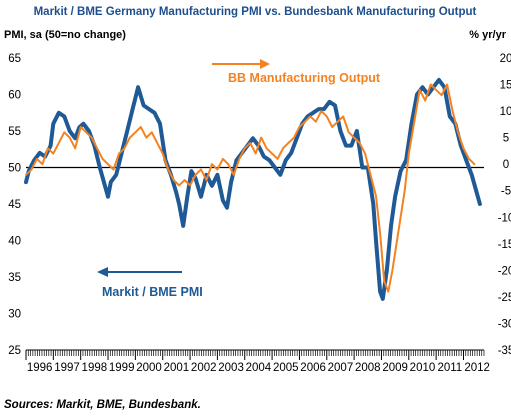 This screenshot has width=511, height=416. What do you see at coordinates (449, 368) in the screenshot?
I see `x-tick-label: 2011` at bounding box center [449, 368].